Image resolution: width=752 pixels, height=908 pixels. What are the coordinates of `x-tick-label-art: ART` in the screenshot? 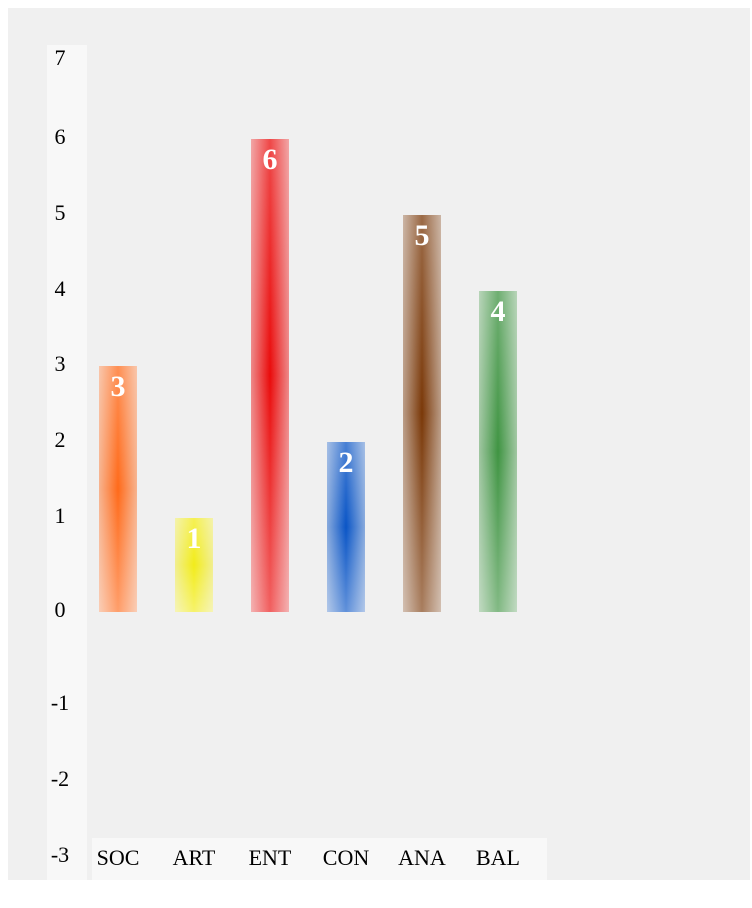 It's located at (194, 857).